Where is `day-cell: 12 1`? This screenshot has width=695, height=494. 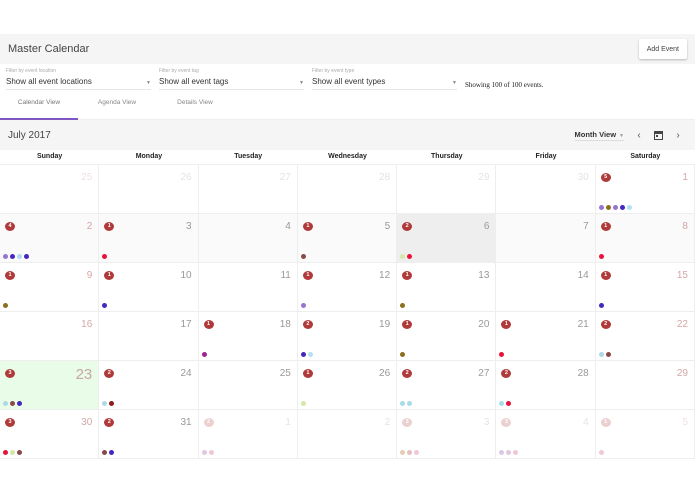
day-cell: 12 1 is located at coordinates (347, 287).